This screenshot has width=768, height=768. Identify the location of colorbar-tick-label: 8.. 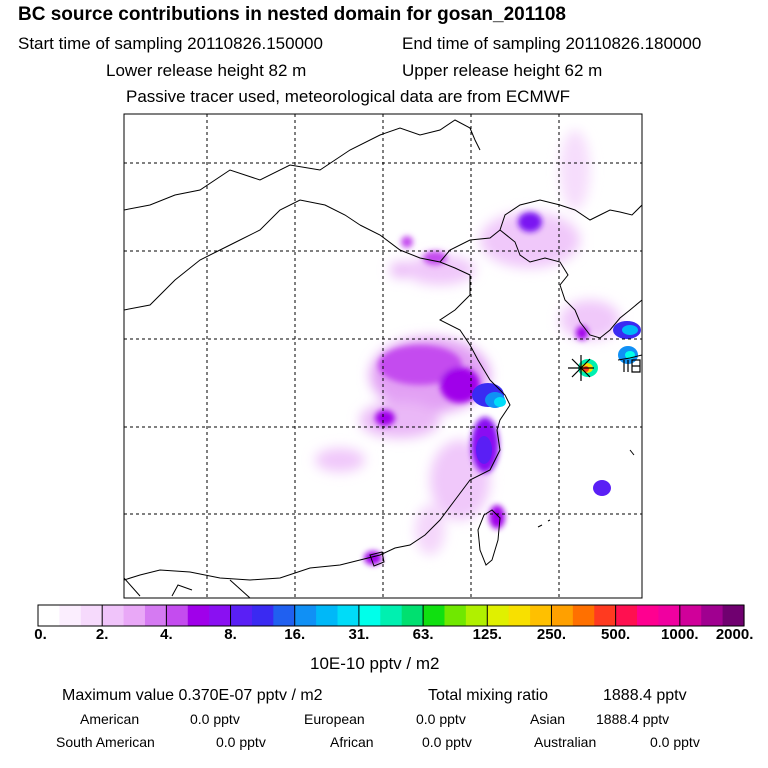
(230, 634).